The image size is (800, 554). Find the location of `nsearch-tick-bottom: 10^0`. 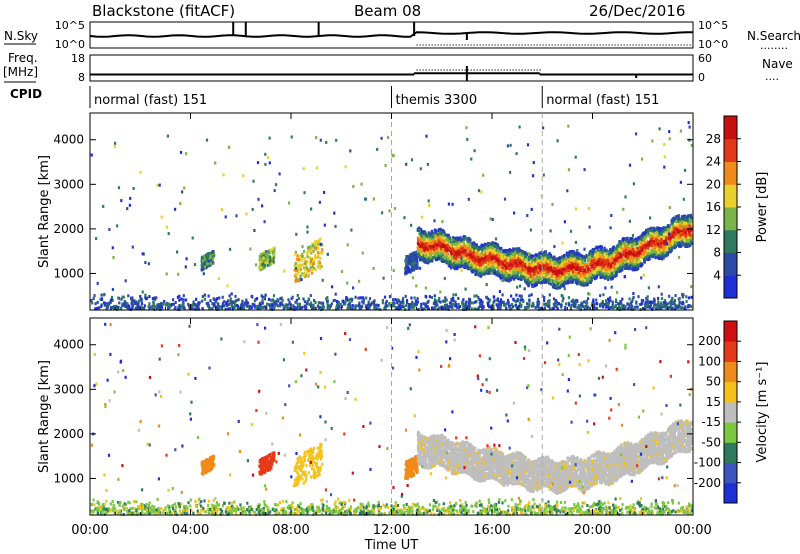

nsearch-tick-bottom: 10^0 is located at coordinates (713, 44).